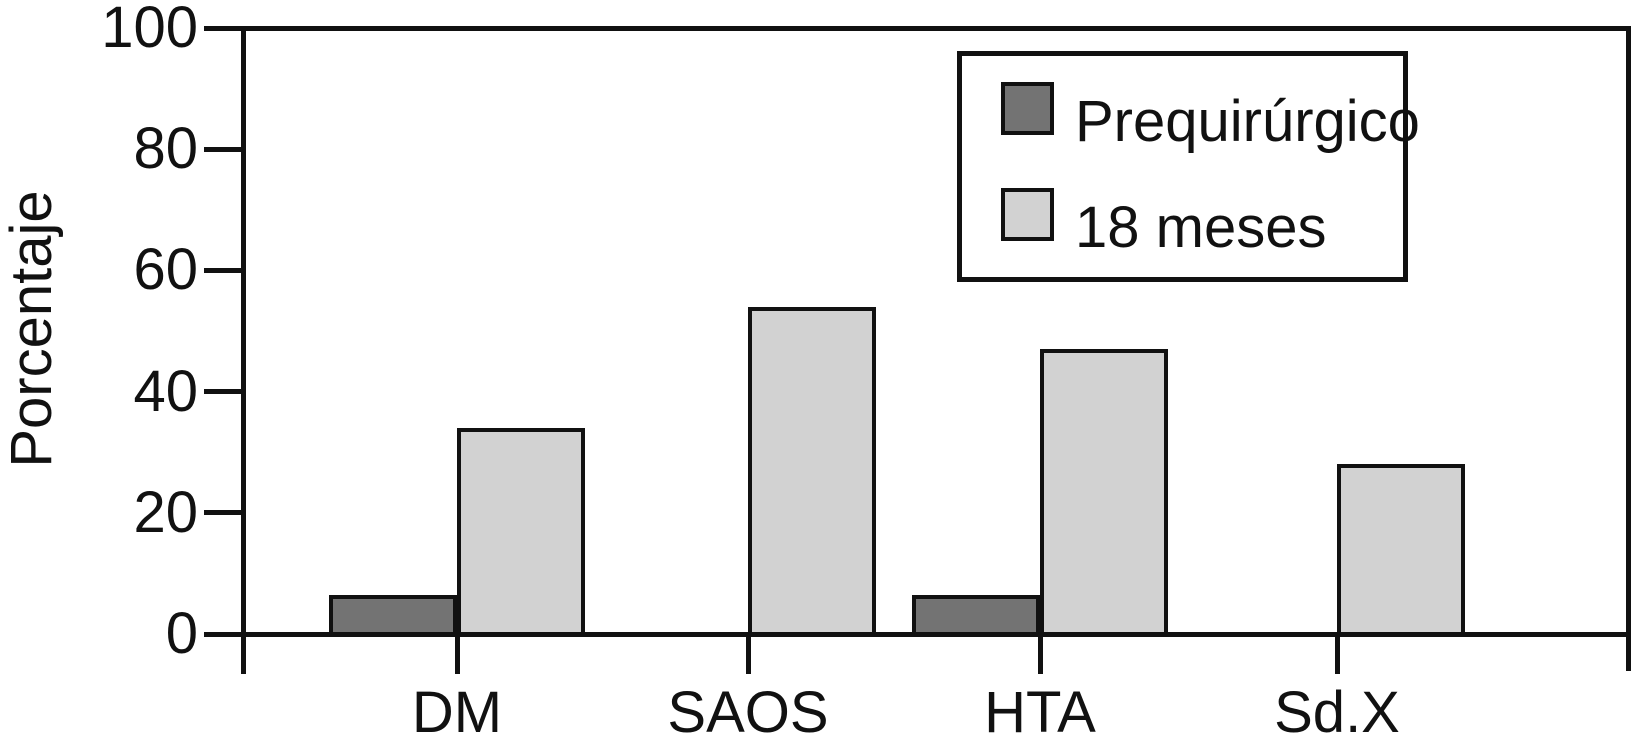 This screenshot has width=1633, height=753. I want to click on y-tick-label: 100, so click(149, 30).